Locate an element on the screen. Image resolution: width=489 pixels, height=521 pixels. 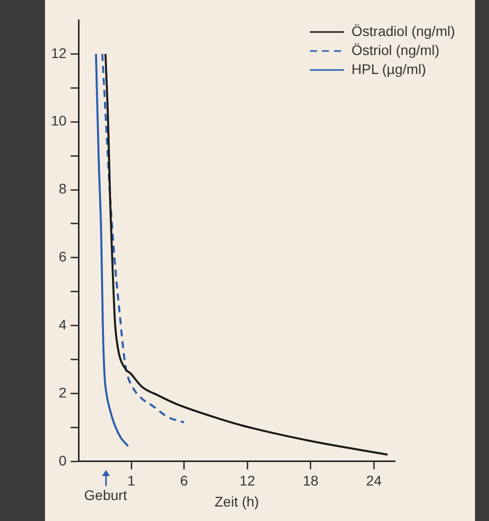
legend-label: Östradiol (ng/ml) is located at coordinates (403, 31).